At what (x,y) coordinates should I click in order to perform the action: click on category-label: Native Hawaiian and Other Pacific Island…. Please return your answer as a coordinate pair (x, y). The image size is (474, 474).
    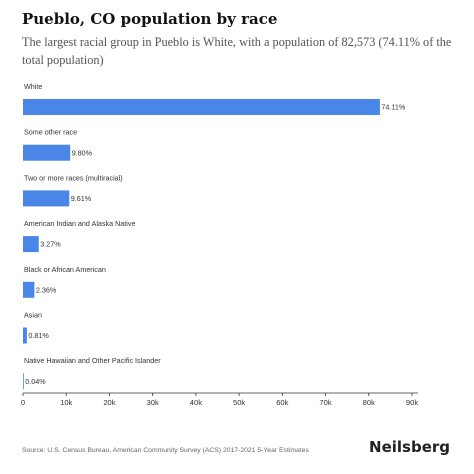
    Looking at the image, I should click on (92, 360).